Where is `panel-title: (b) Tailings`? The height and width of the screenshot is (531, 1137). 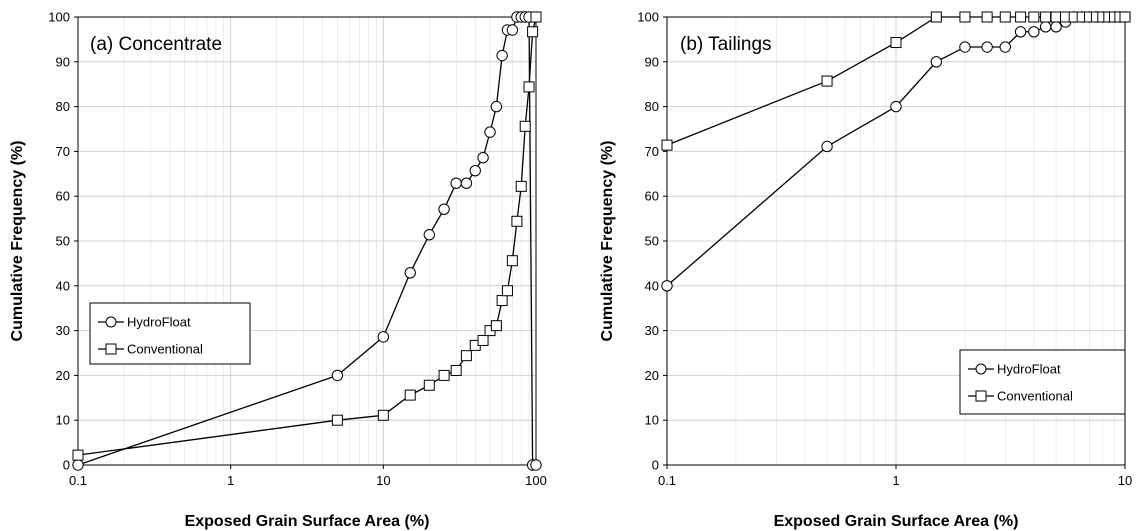
panel-title: (b) Tailings is located at coordinates (726, 44).